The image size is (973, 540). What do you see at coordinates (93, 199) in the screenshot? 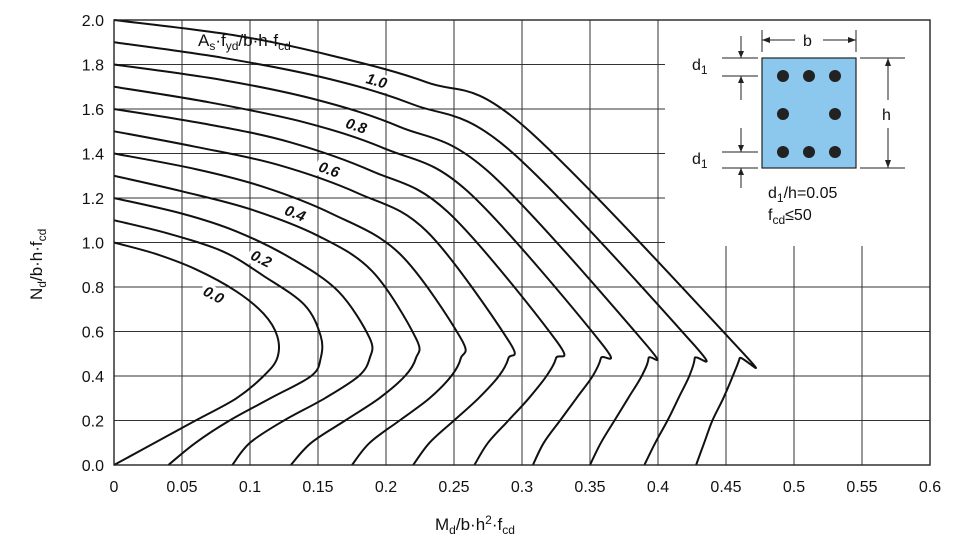
I see `y-tick-label: 1.2` at bounding box center [93, 199].